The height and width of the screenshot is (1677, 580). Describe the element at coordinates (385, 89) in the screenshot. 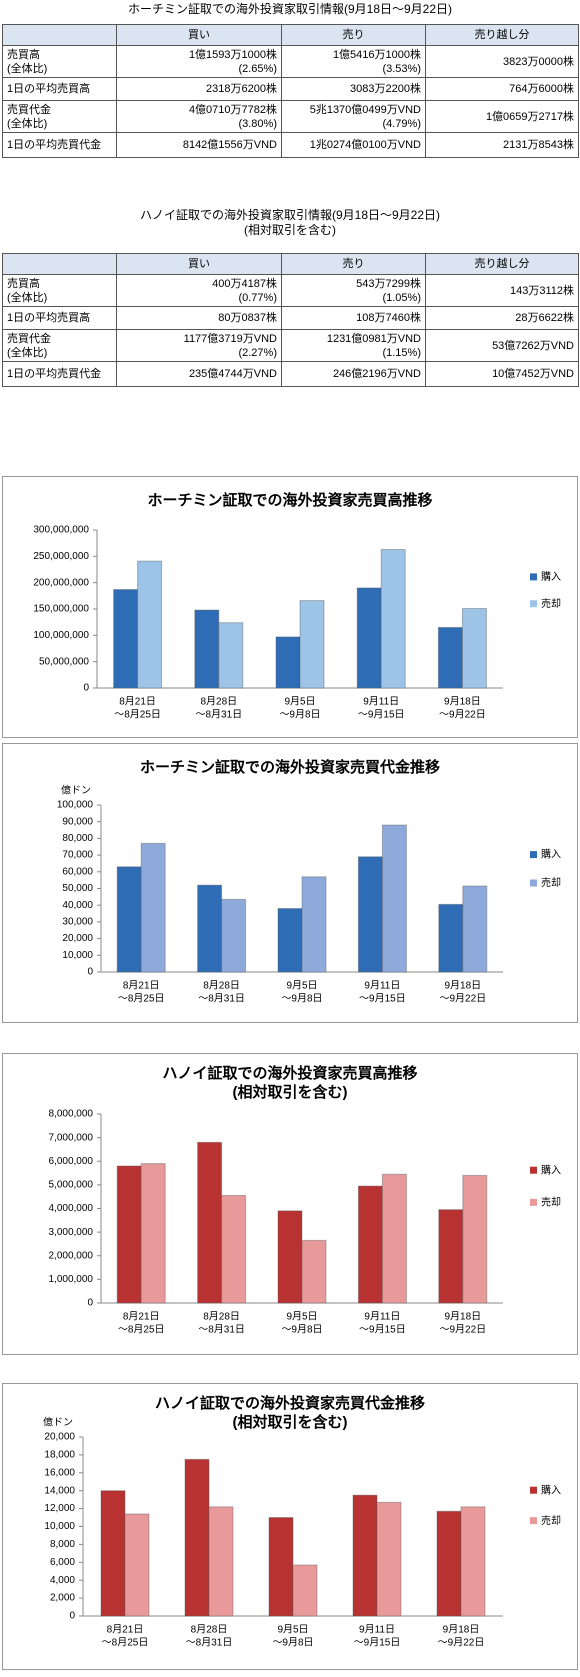

I see `cell-text: 3083万2200株` at that location.